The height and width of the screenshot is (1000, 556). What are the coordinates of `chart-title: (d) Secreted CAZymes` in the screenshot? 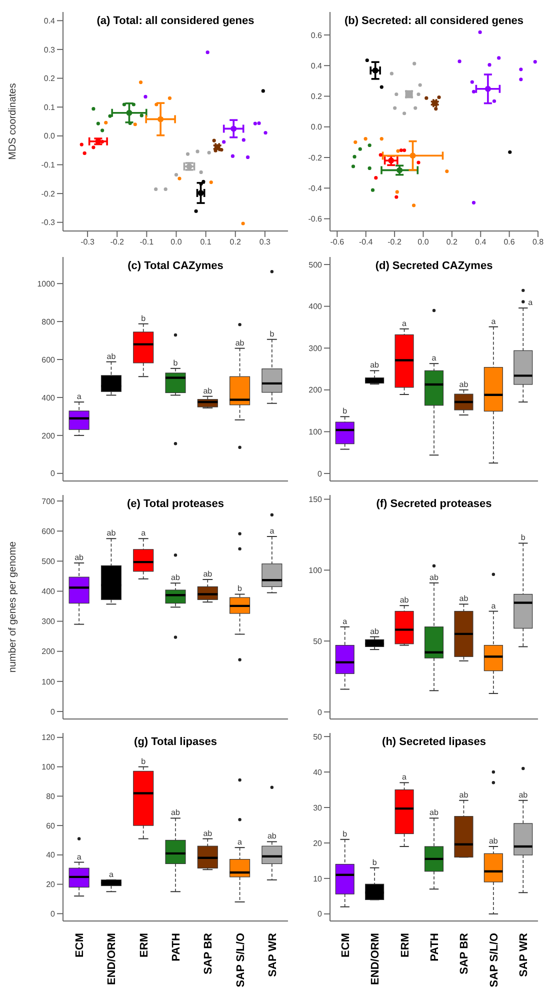 It's located at (434, 266).